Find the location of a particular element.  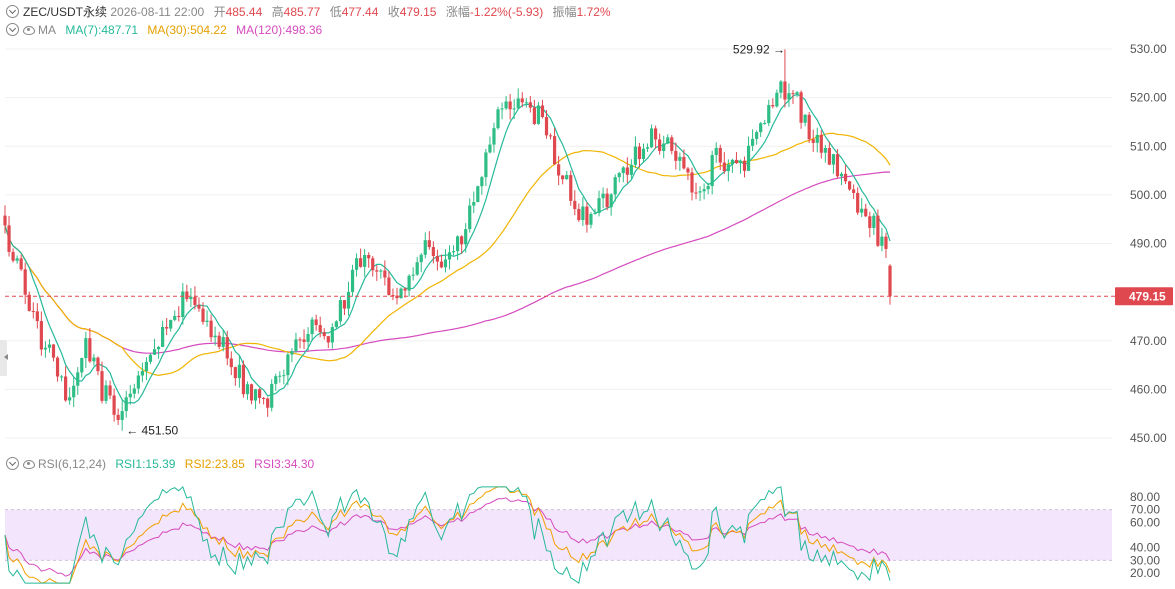

price-tick-label: 520.00 is located at coordinates (1148, 98).